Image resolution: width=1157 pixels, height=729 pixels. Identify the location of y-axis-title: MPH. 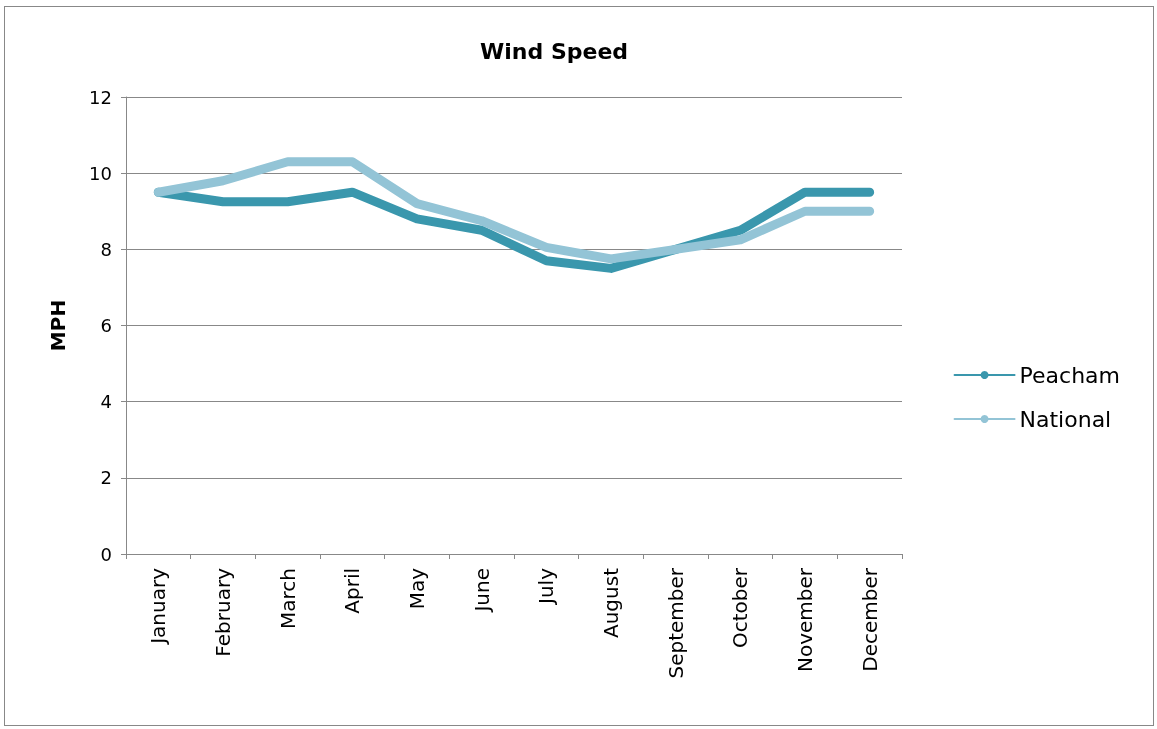
(58, 325).